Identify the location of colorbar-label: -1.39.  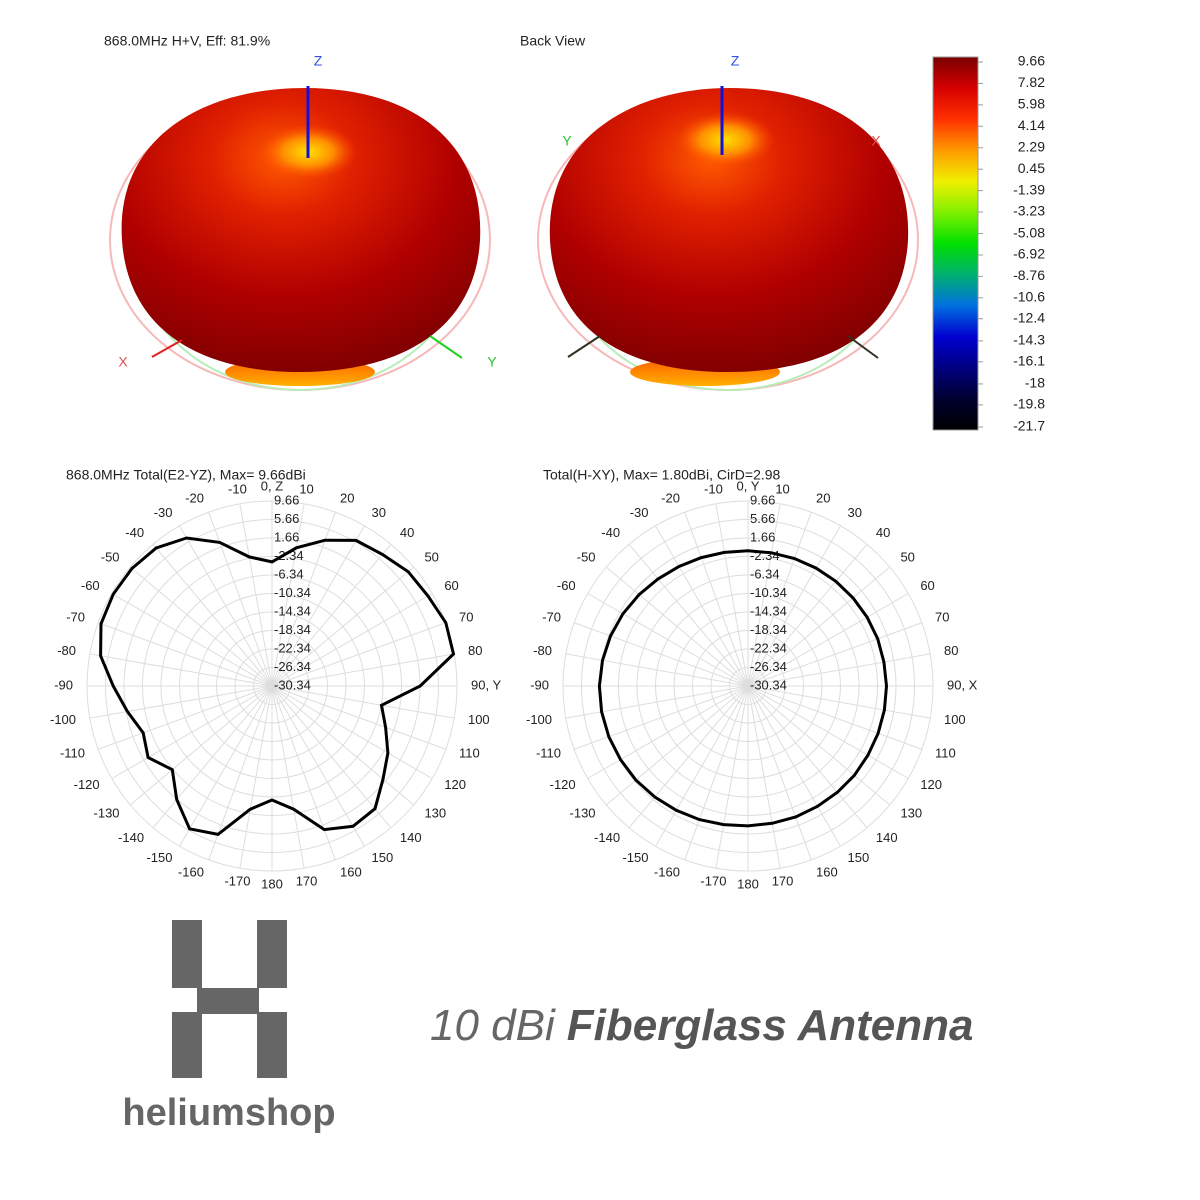
(1029, 189).